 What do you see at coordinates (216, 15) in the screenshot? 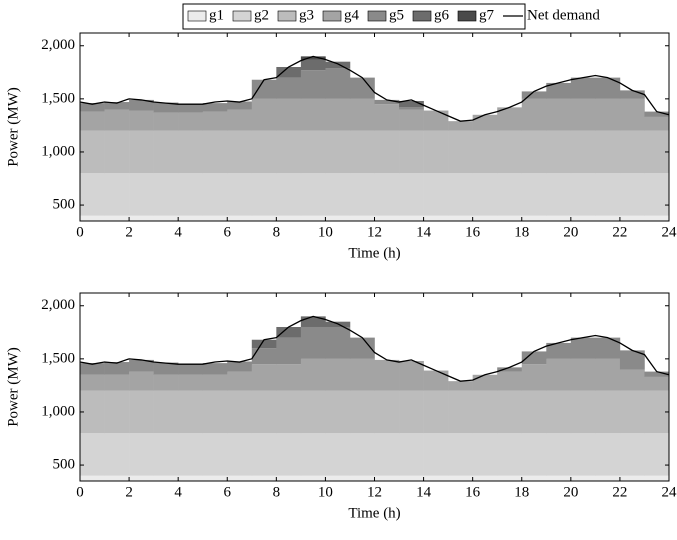
I see `legend-label: g1` at bounding box center [216, 15].